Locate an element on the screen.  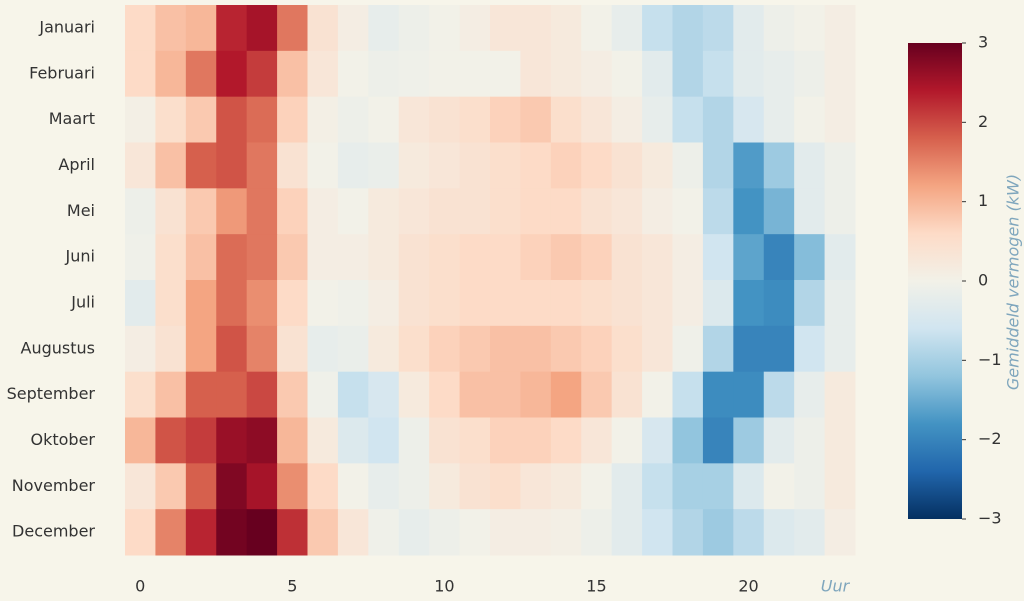
x-tick-label: 10 is located at coordinates (444, 586).